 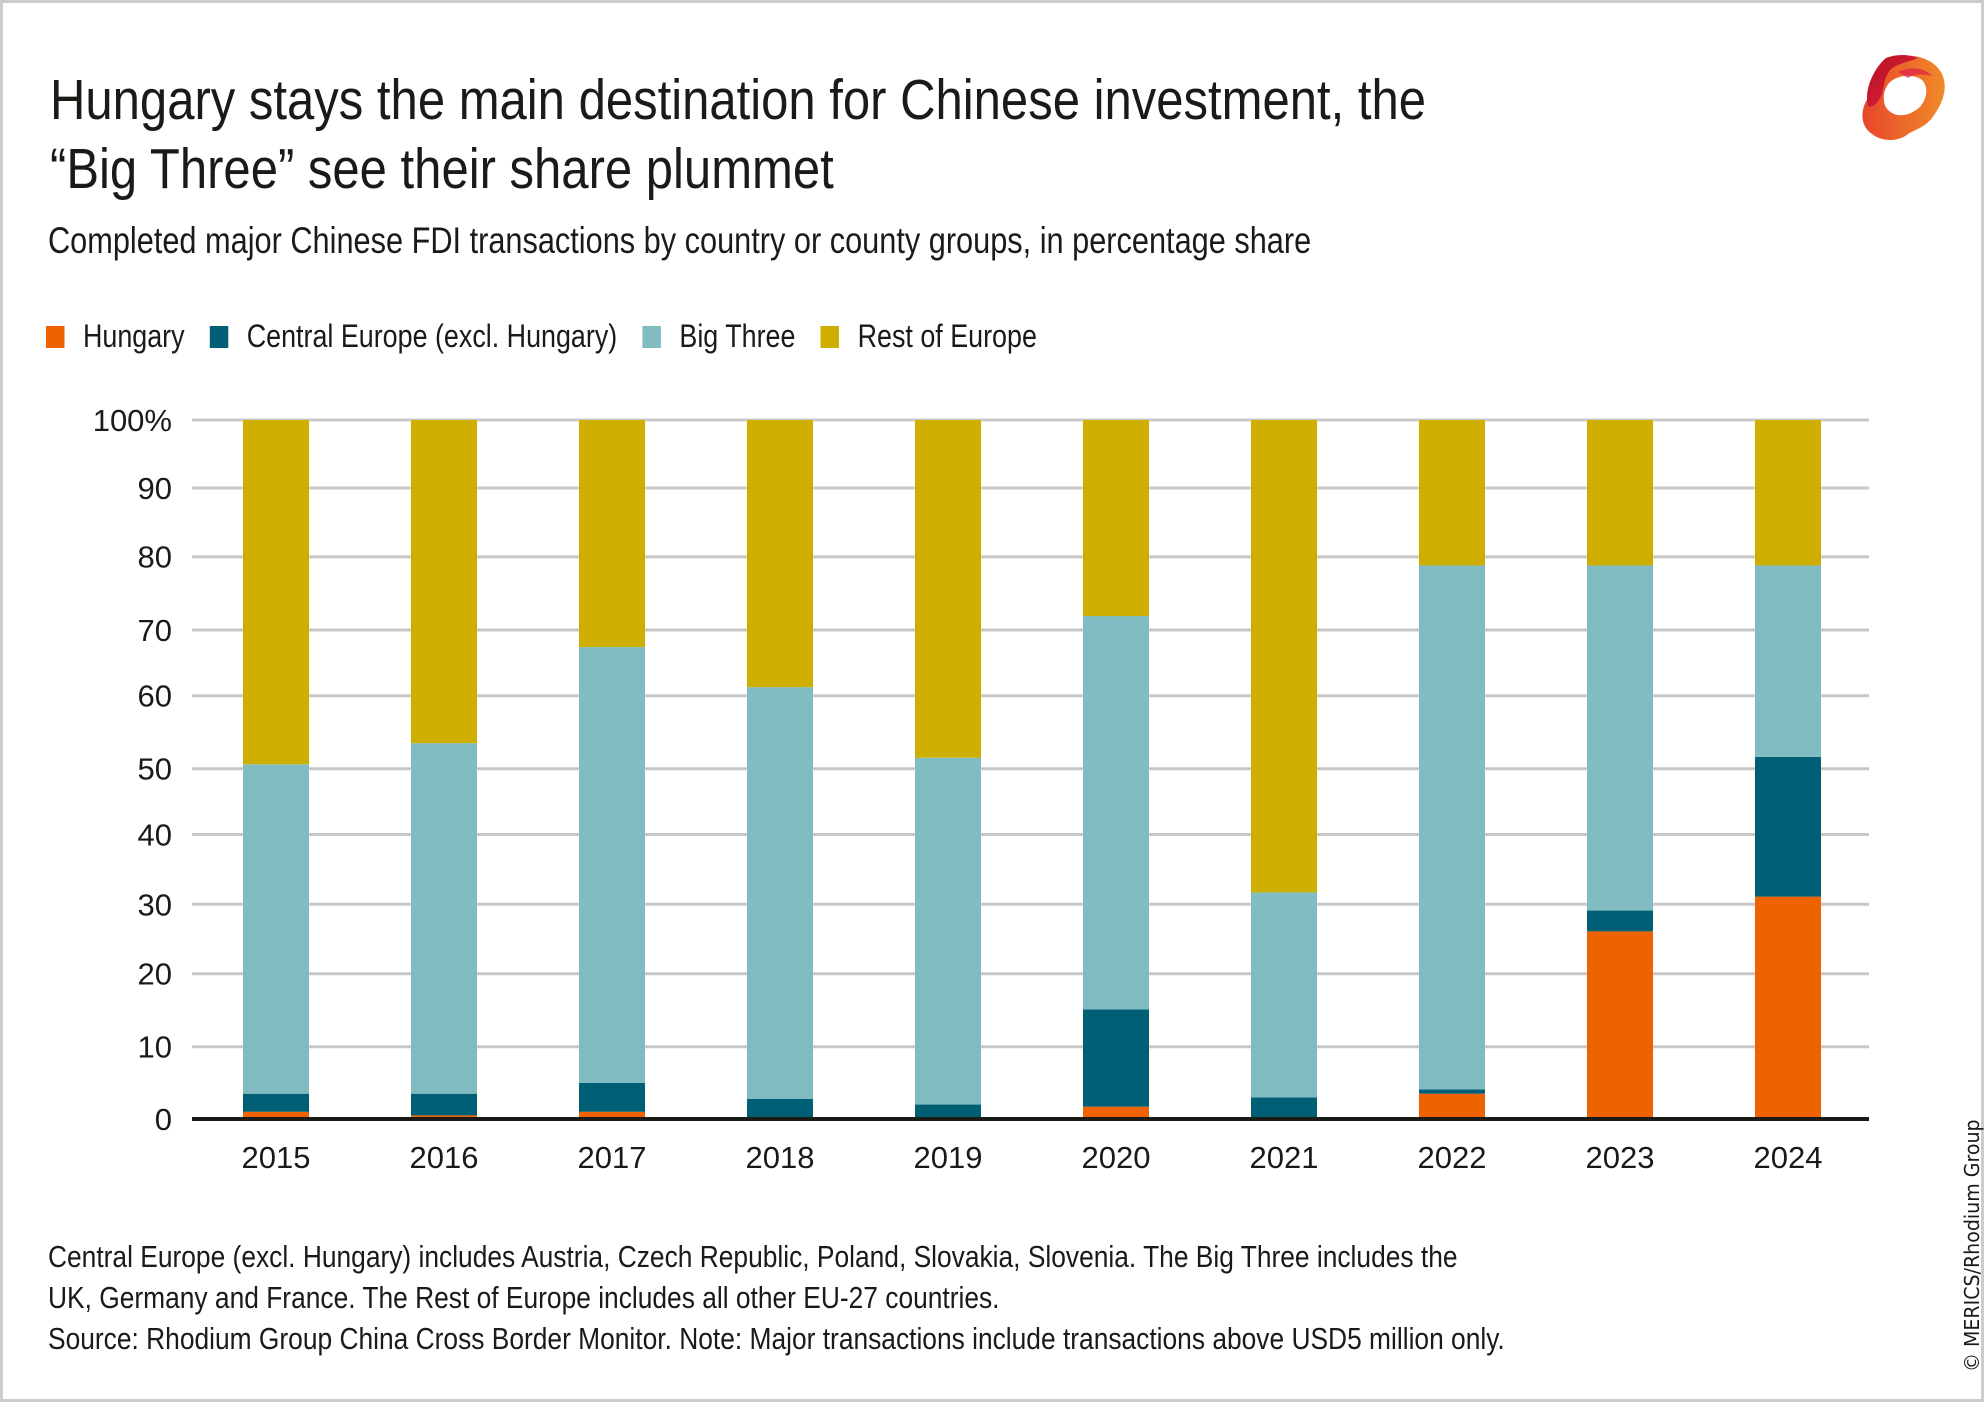 What do you see at coordinates (444, 918) in the screenshot?
I see `bar-segment-big-three-2016` at bounding box center [444, 918].